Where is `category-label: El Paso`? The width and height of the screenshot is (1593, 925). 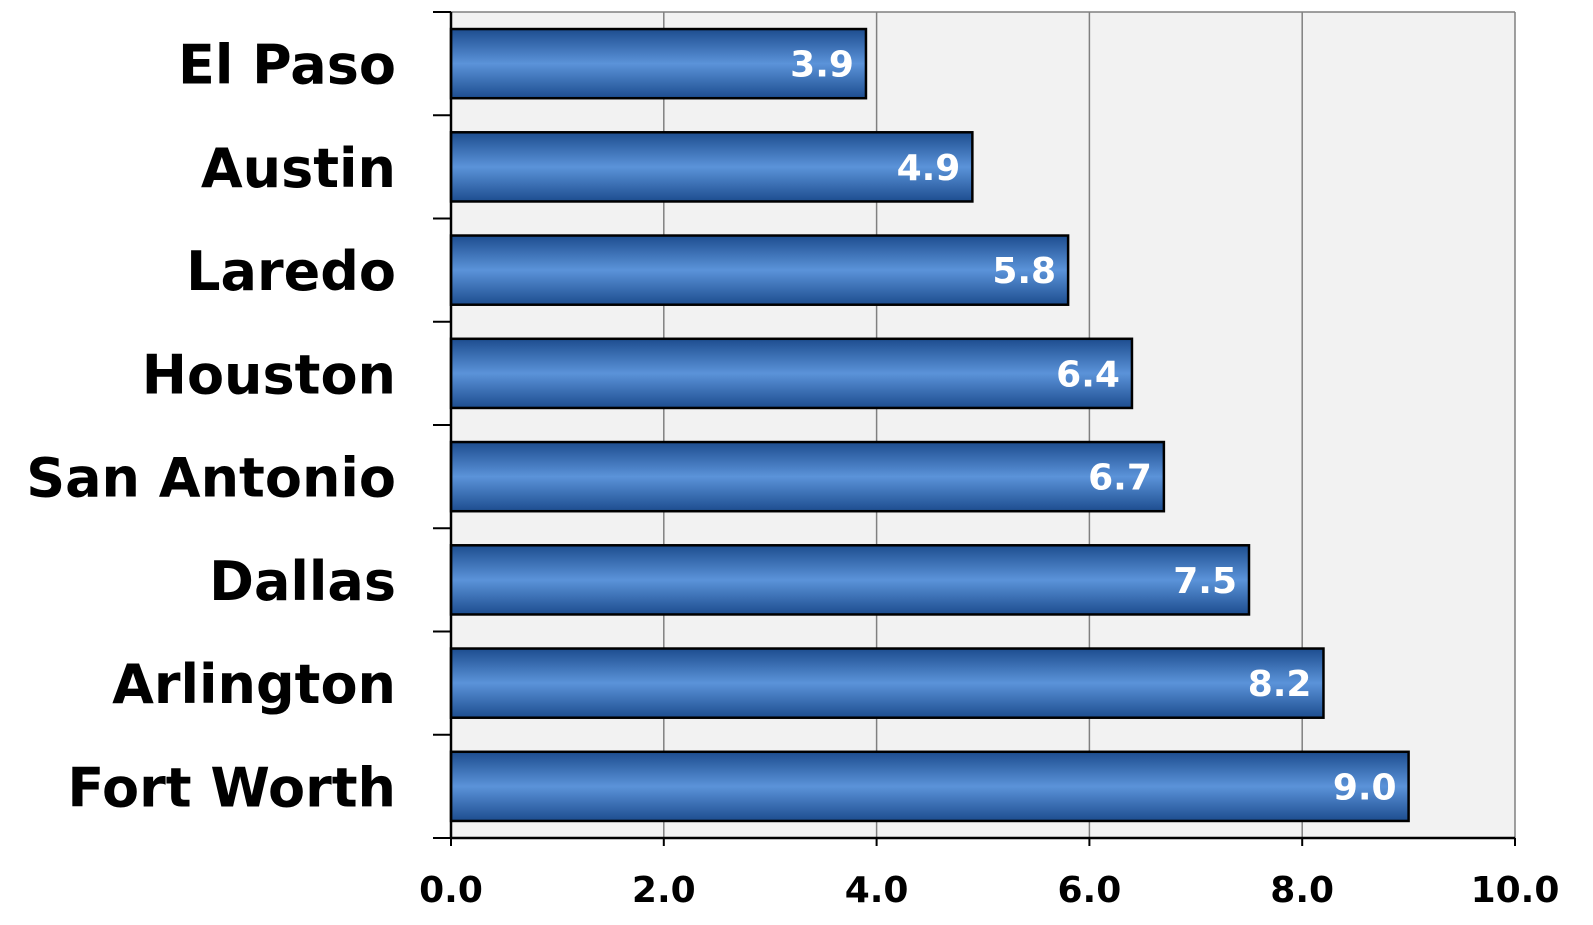 category-label: El Paso is located at coordinates (287, 65).